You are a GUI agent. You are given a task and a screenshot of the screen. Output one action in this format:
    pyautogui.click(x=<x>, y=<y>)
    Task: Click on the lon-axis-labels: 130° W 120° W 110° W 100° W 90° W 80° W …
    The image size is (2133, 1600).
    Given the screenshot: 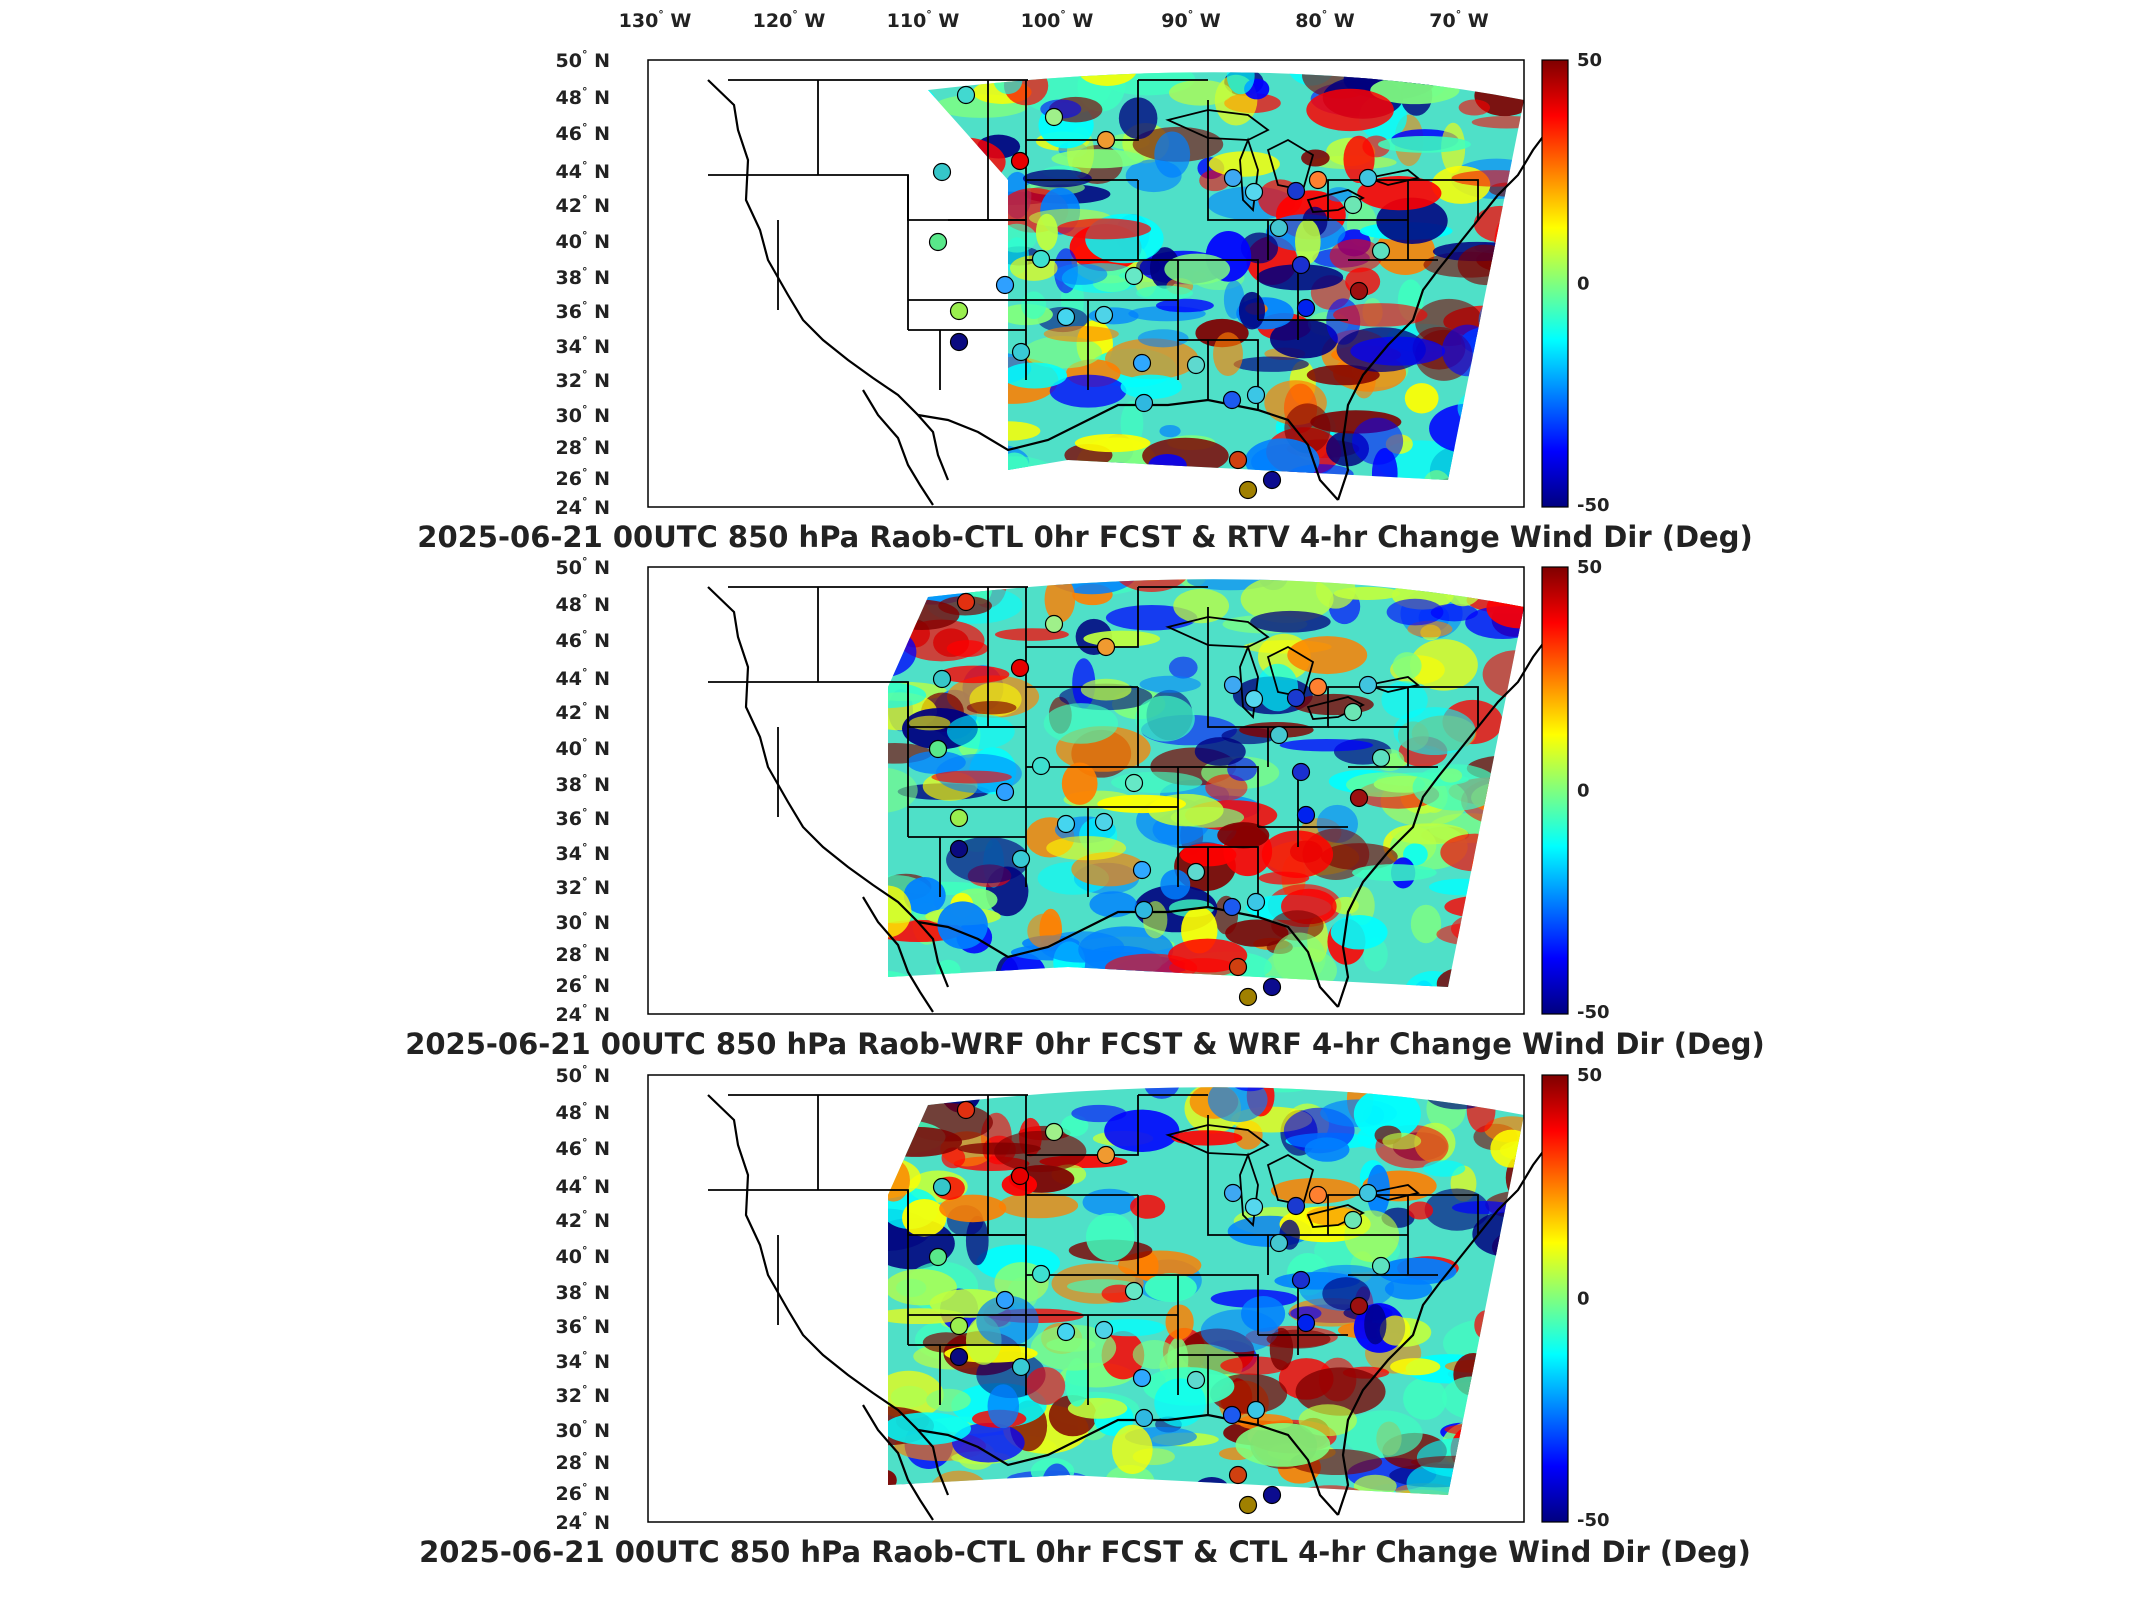 What is the action you would take?
    pyautogui.click(x=1054, y=20)
    